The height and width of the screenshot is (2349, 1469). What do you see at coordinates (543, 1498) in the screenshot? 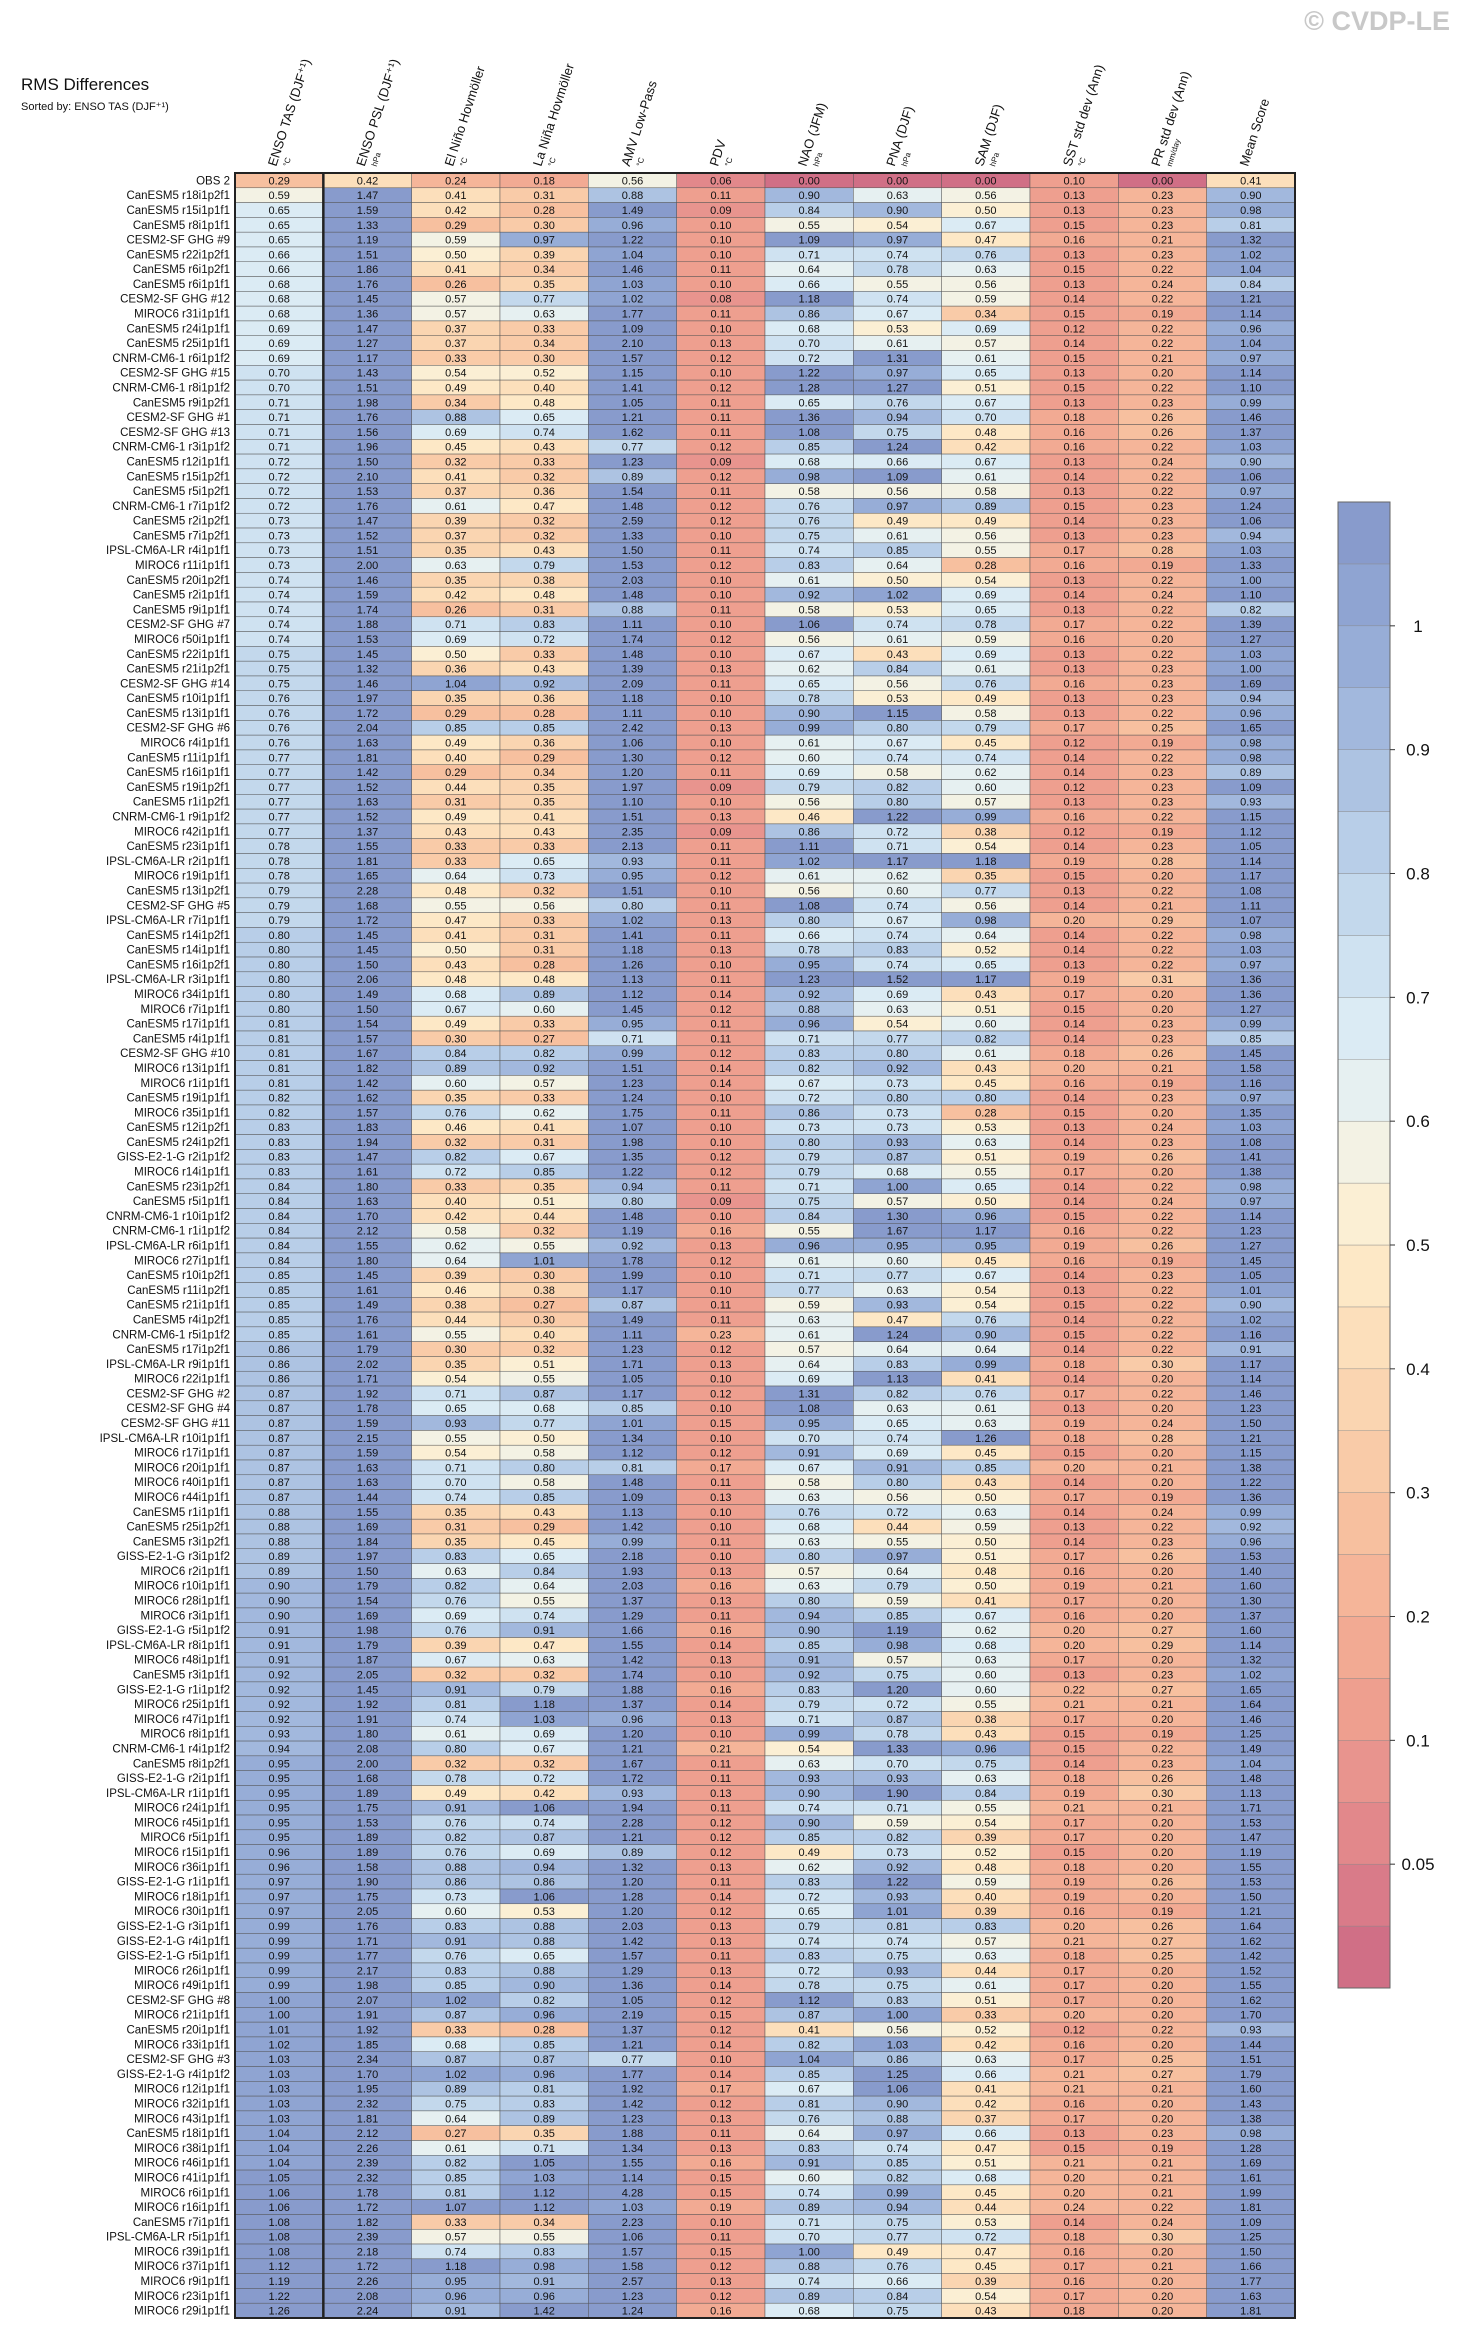
I see `cell-value: 0.85` at bounding box center [543, 1498].